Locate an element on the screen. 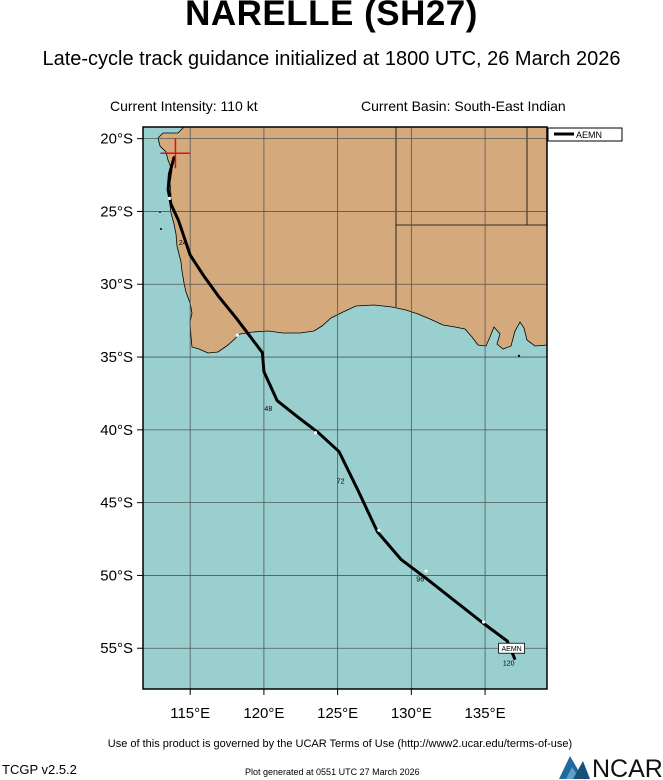 The width and height of the screenshot is (663, 780). track-end-label: AEMN is located at coordinates (511, 649).